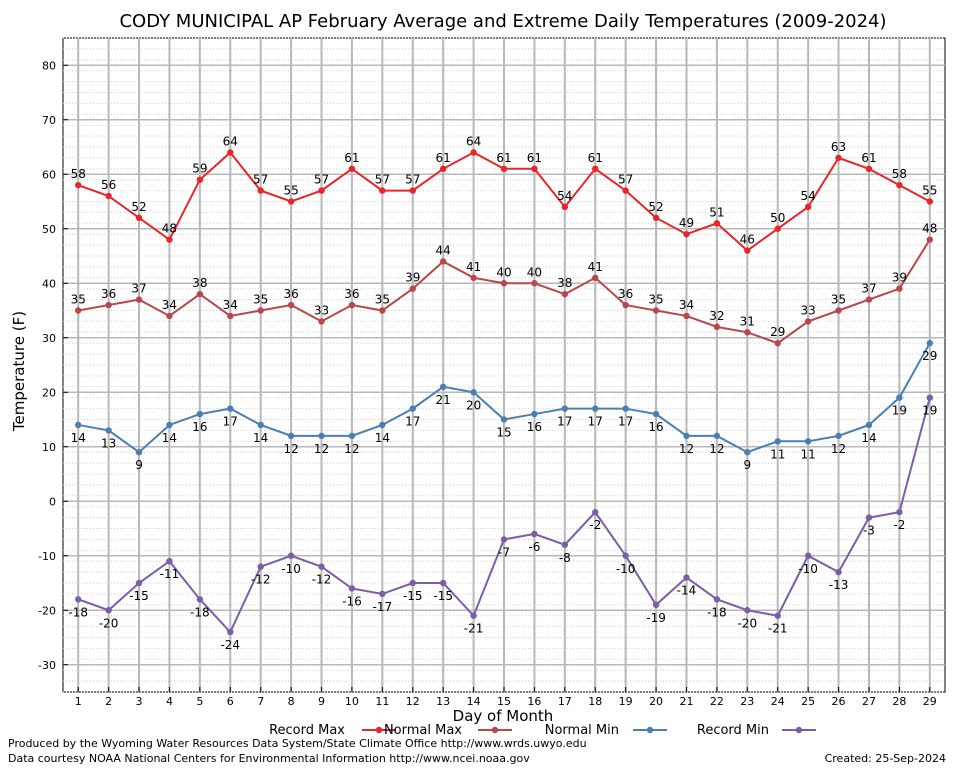 The width and height of the screenshot is (954, 772). Describe the element at coordinates (595, 525) in the screenshot. I see `data-label: -2` at that location.